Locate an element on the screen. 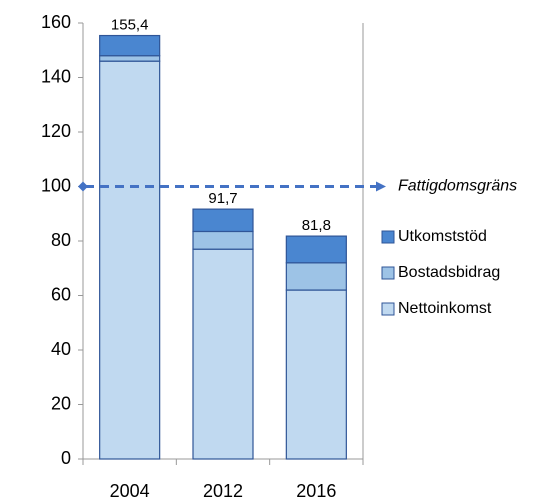 The image size is (560, 504). y-tick-label: 0 is located at coordinates (66, 458).